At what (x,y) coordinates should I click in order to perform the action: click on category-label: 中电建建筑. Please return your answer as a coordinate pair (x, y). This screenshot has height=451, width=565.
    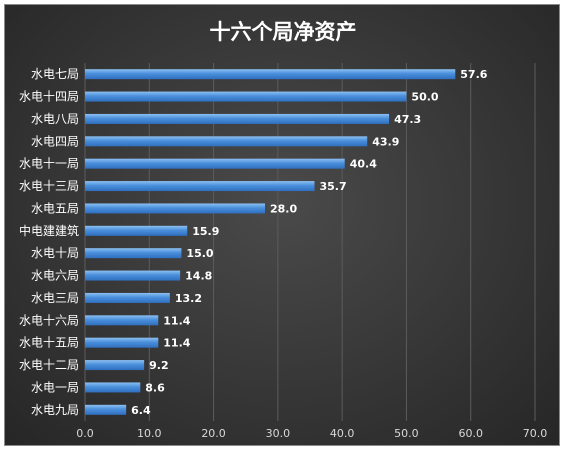
    Looking at the image, I should click on (49, 230).